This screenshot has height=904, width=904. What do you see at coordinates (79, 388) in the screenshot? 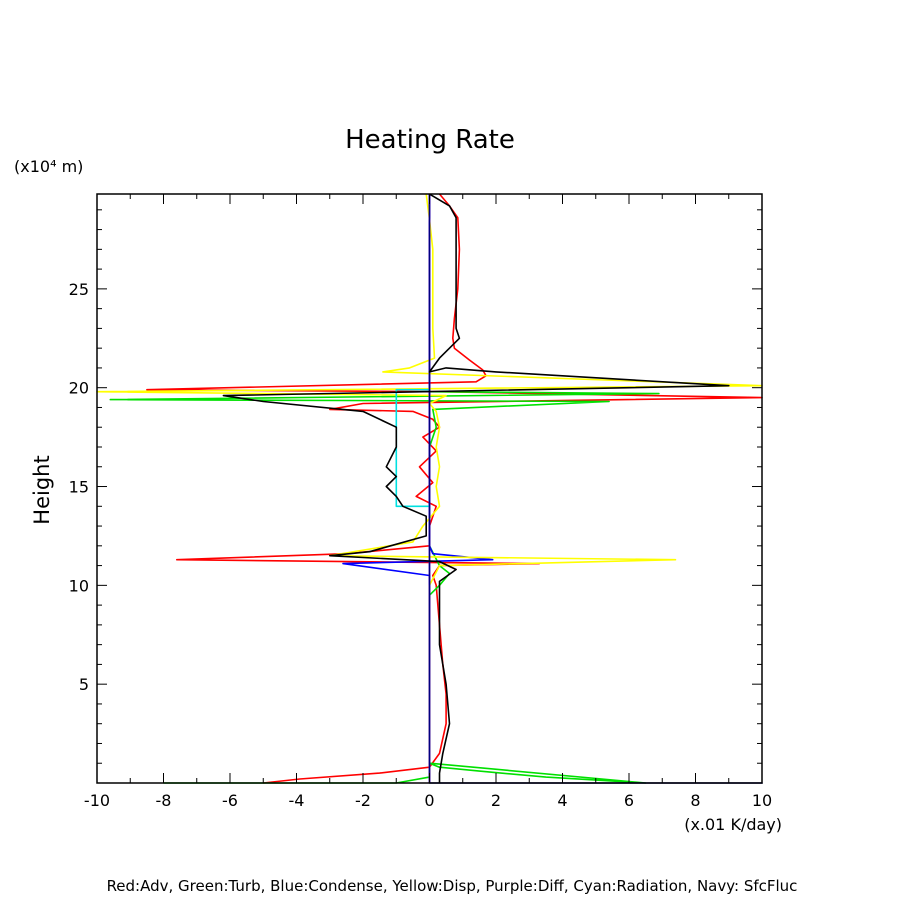
I see `y-tick-label: 20` at bounding box center [79, 388].